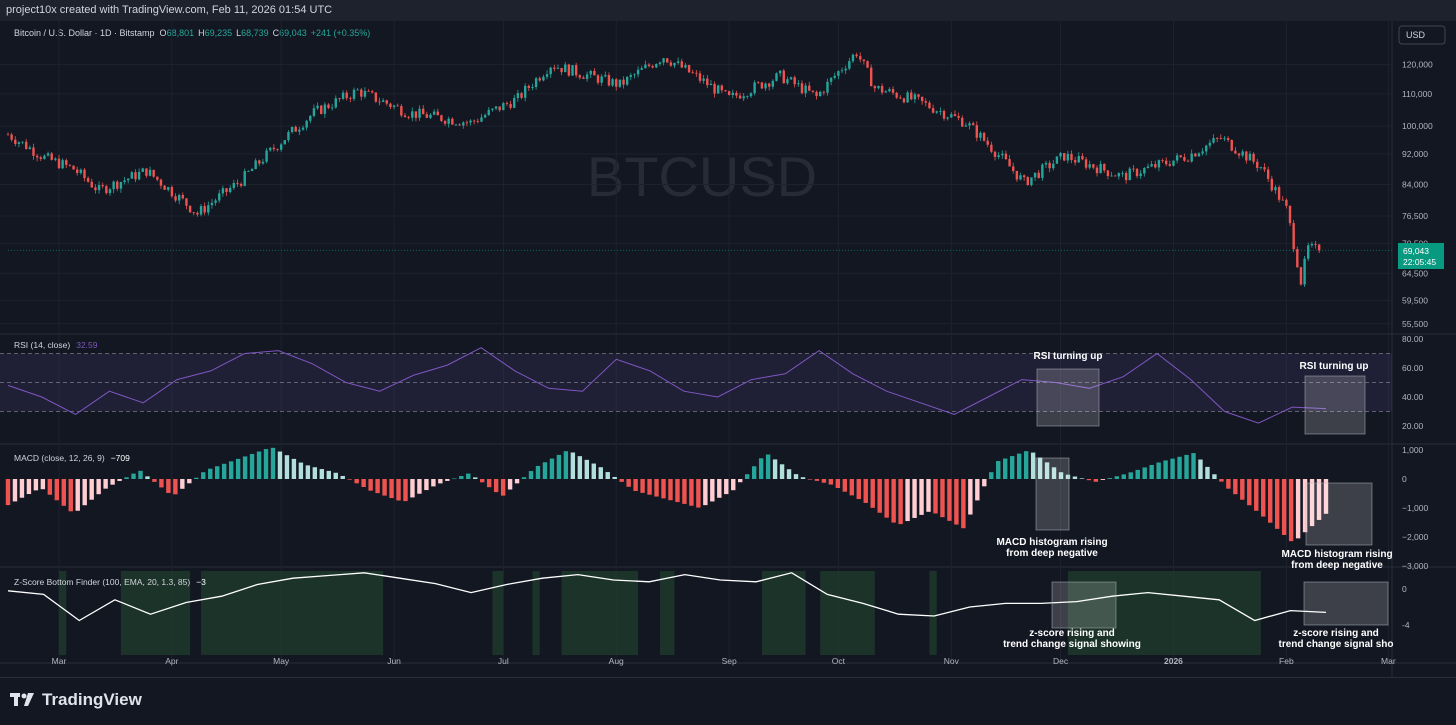 This screenshot has width=1456, height=725. I want to click on zscore-signal-zone, so click(536, 613).